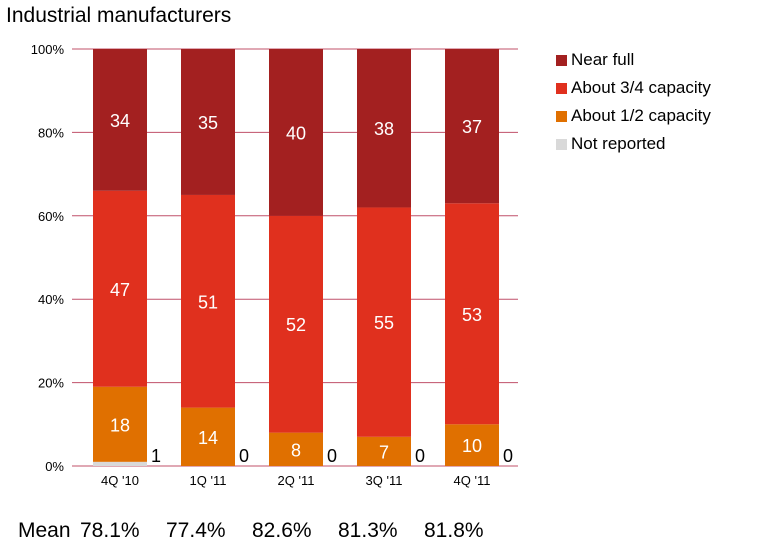  I want to click on bar-value-label: 7, so click(384, 452).